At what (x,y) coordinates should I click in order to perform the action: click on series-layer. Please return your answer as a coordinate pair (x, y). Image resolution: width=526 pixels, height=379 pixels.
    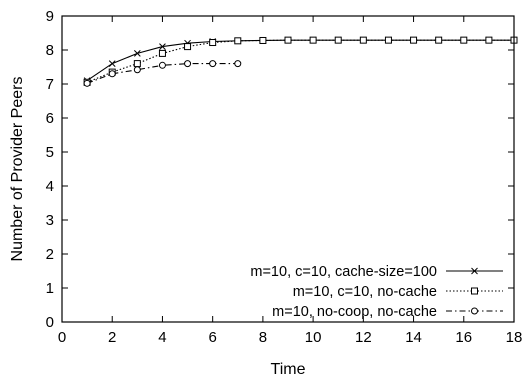
    Looking at the image, I should click on (300, 61).